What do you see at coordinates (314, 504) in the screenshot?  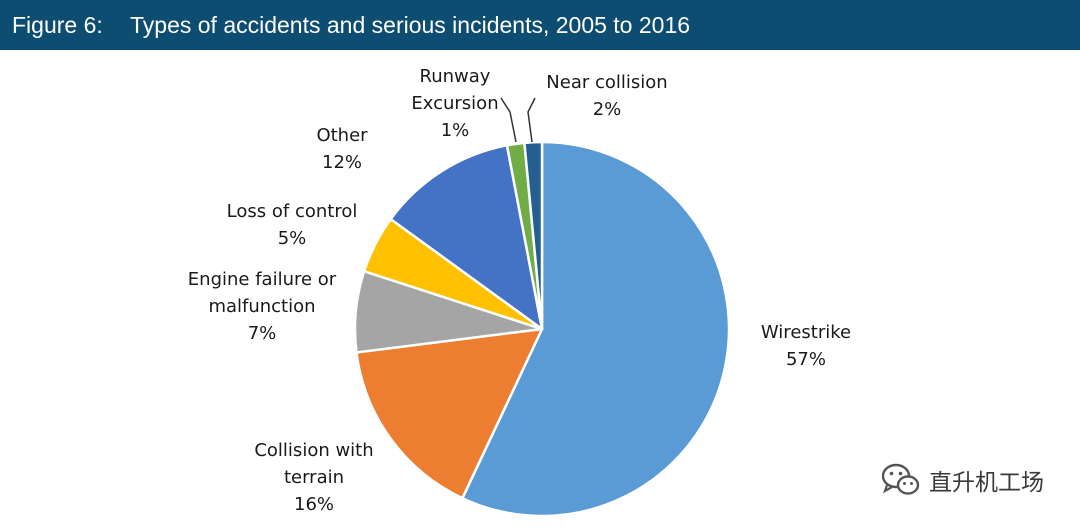 I see `slice-label-percent: 16%` at bounding box center [314, 504].